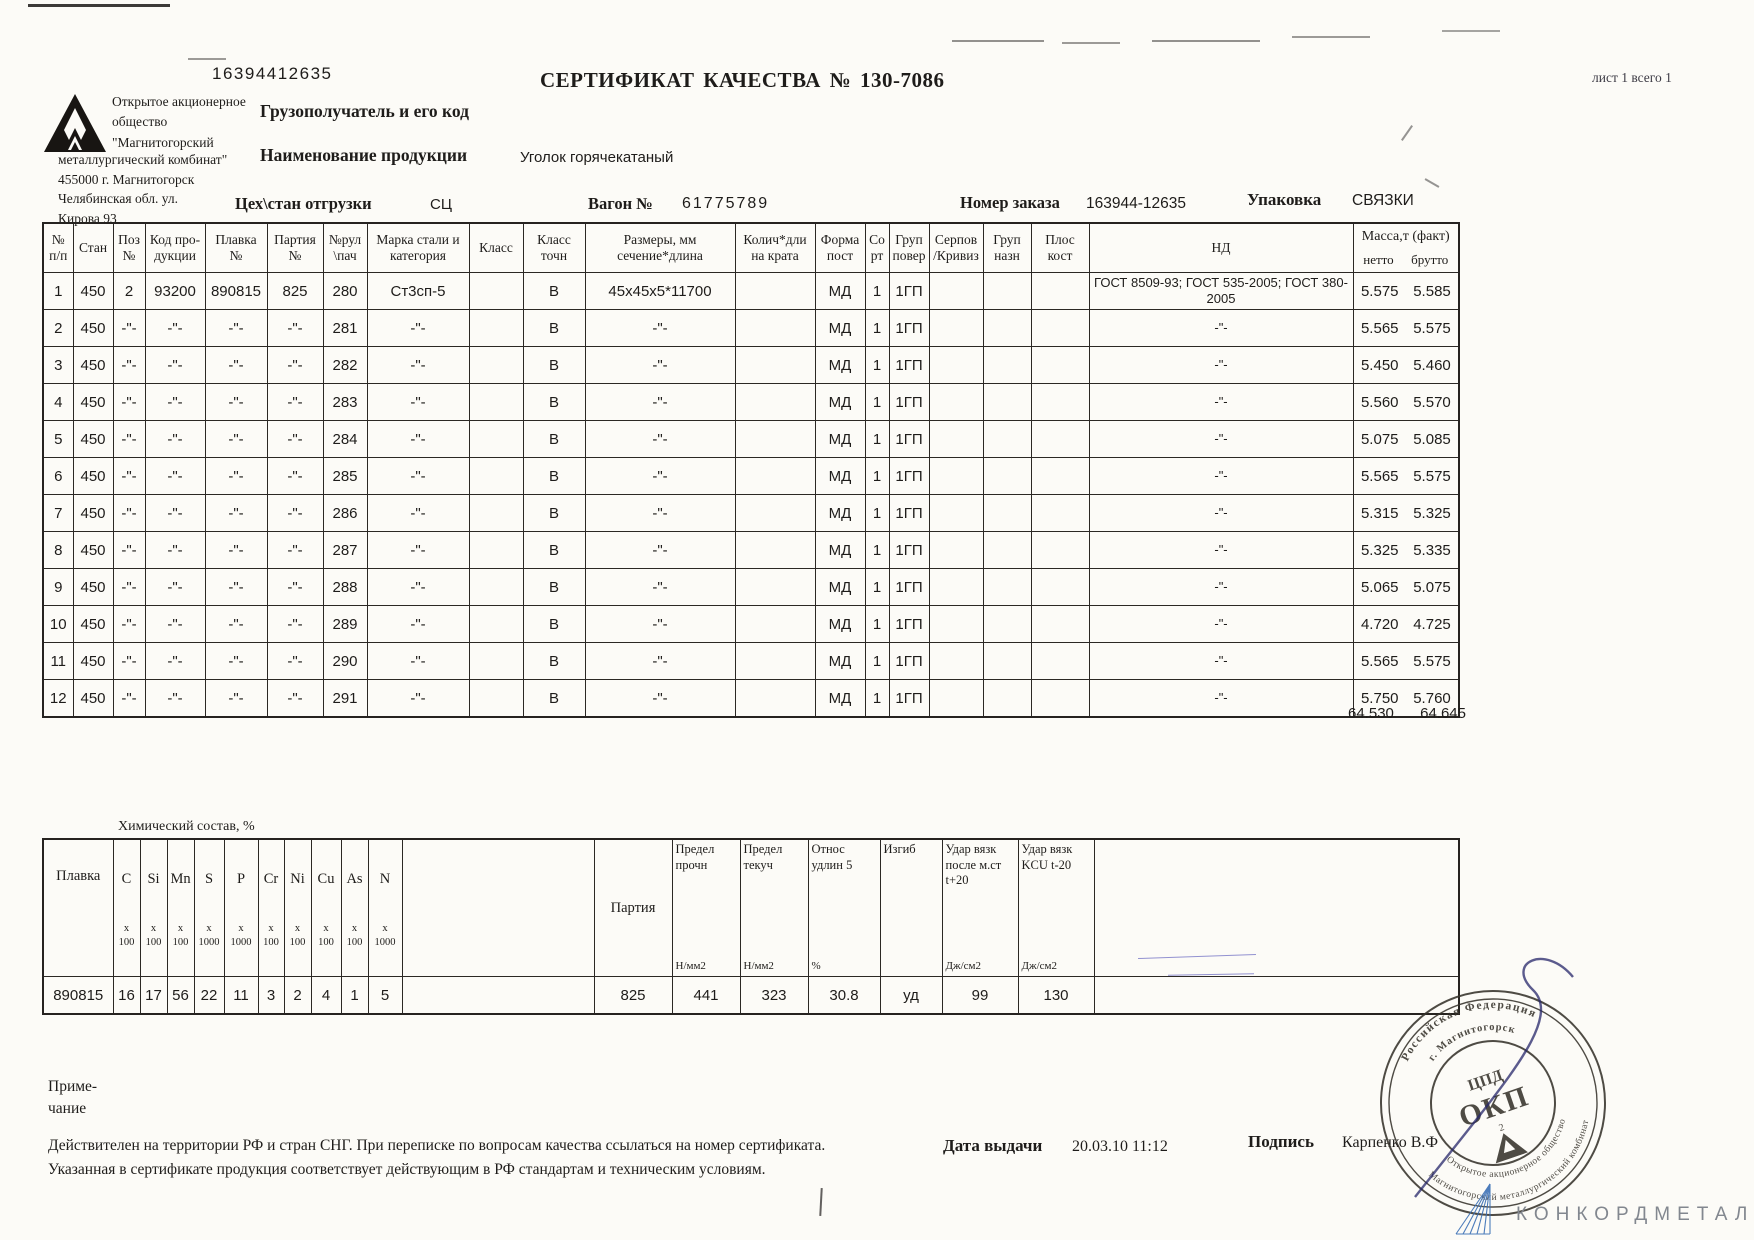  What do you see at coordinates (1494, 1107) in the screenshot?
I see `stamp-okp: ОКП` at bounding box center [1494, 1107].